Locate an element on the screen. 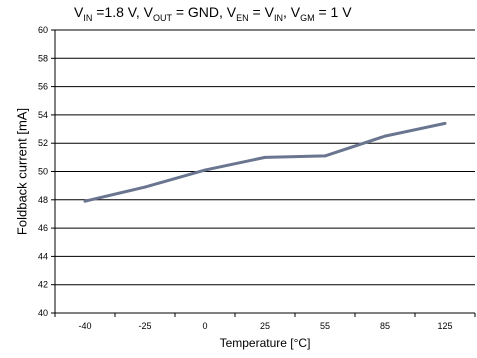  y-tick-label: 56 is located at coordinates (43, 87).